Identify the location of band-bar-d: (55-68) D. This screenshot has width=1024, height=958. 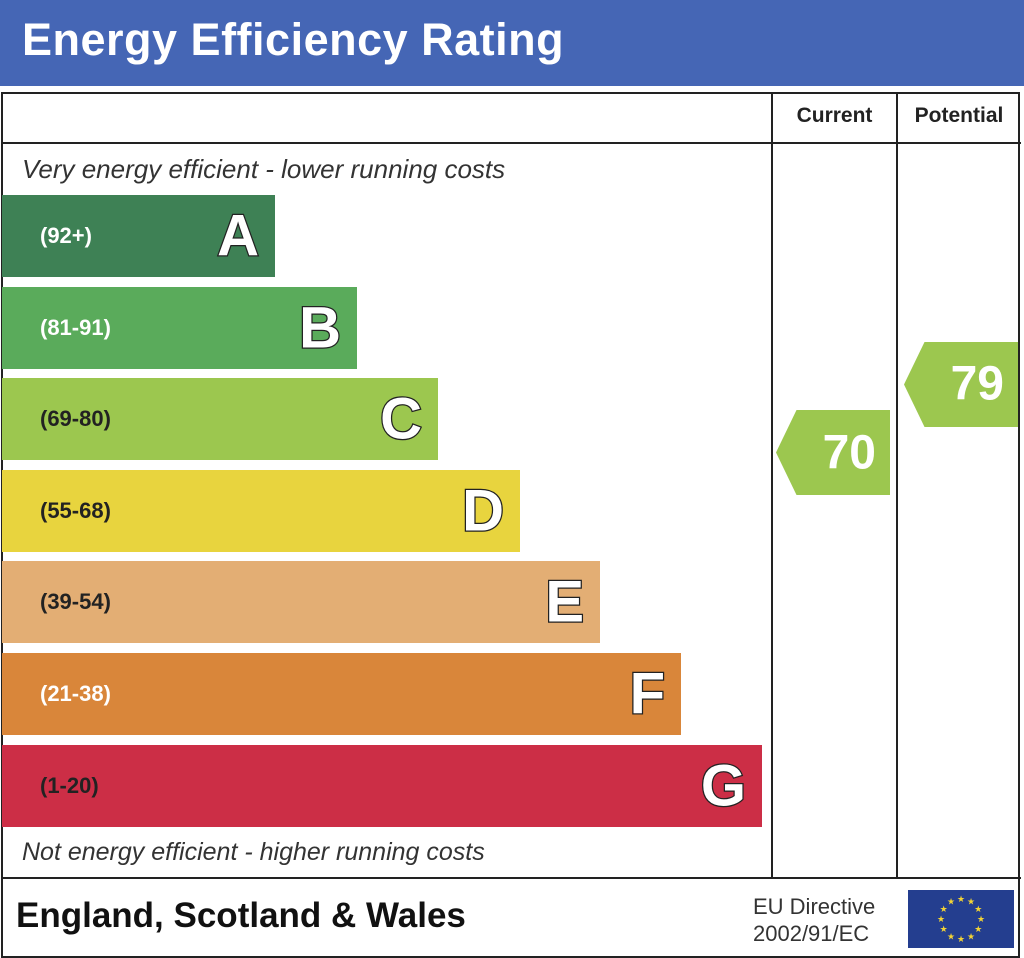
(261, 510).